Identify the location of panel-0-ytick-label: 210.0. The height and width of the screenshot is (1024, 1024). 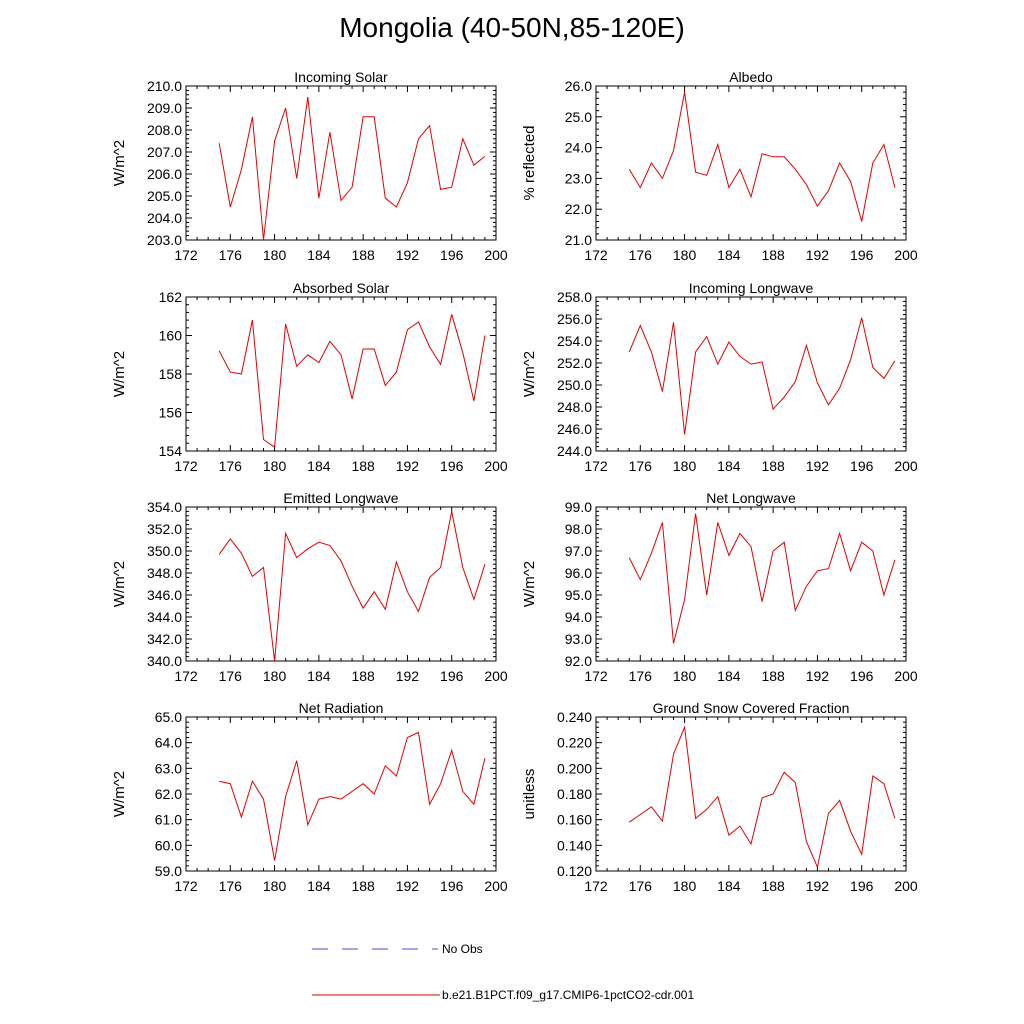
(164, 86).